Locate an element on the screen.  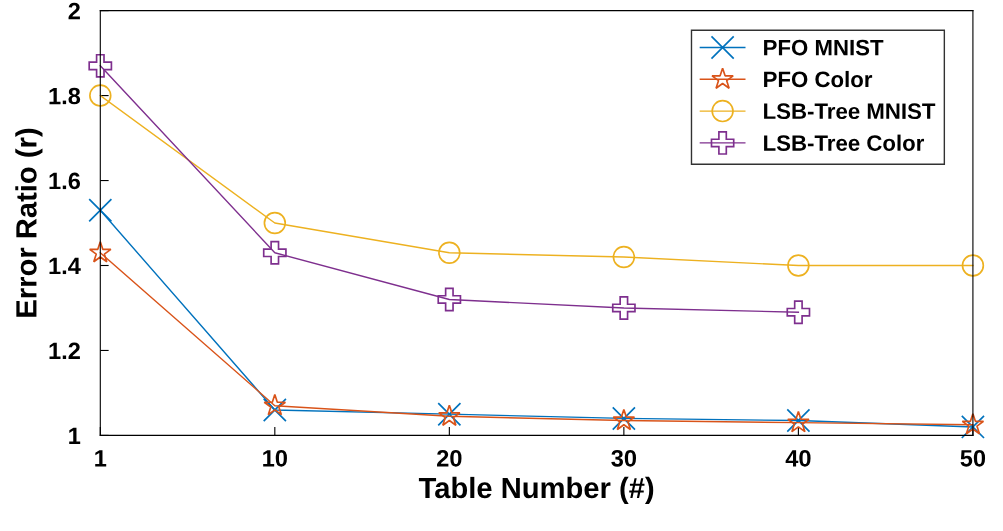
x-tick-label: 50 is located at coordinates (973, 458).